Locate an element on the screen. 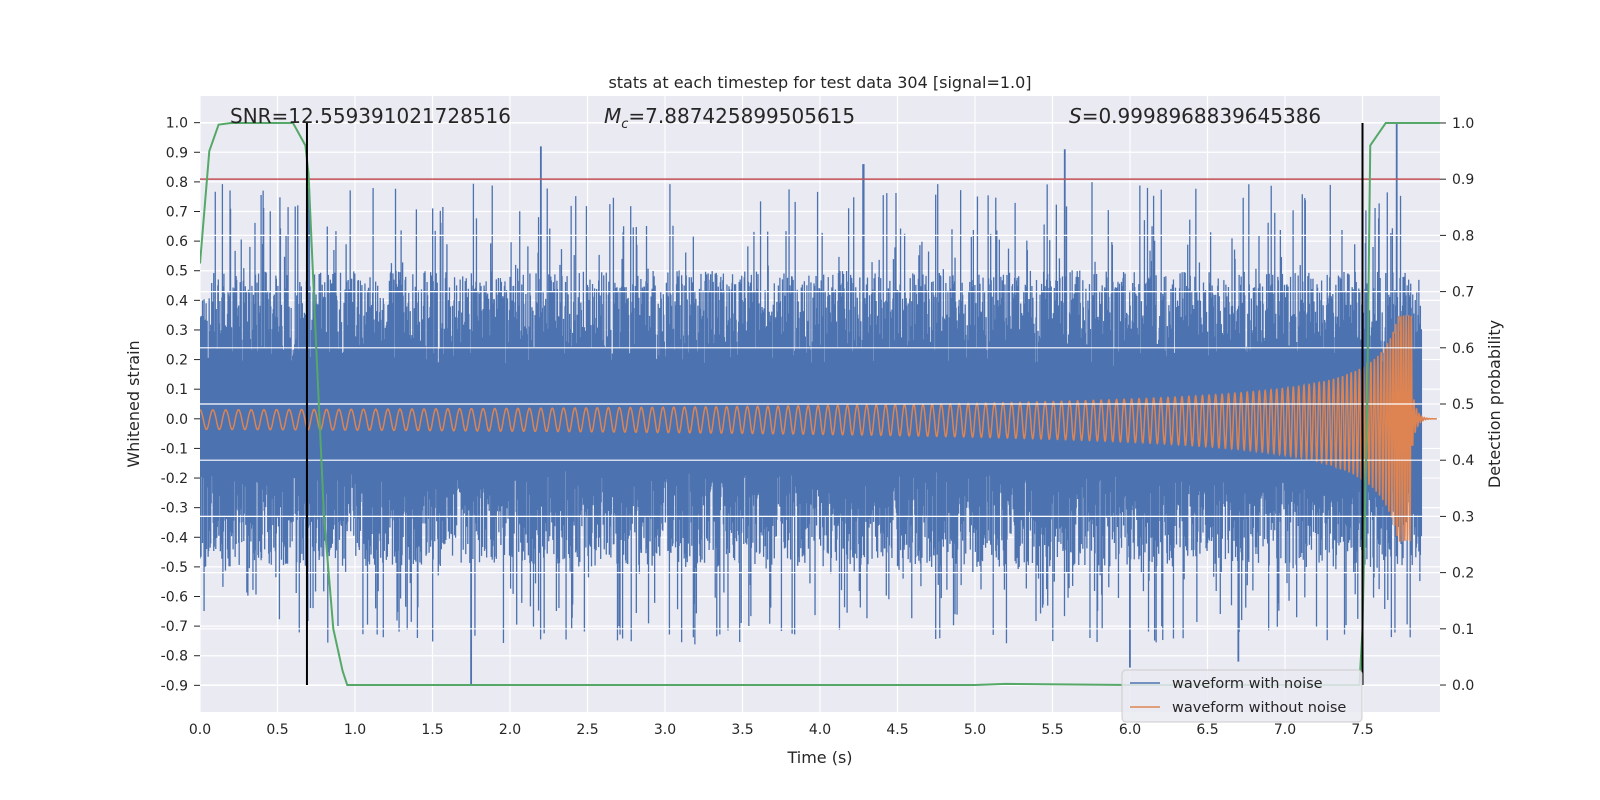 This screenshot has height=800, width=1600. y-tick-label: -0.5 is located at coordinates (174, 568).